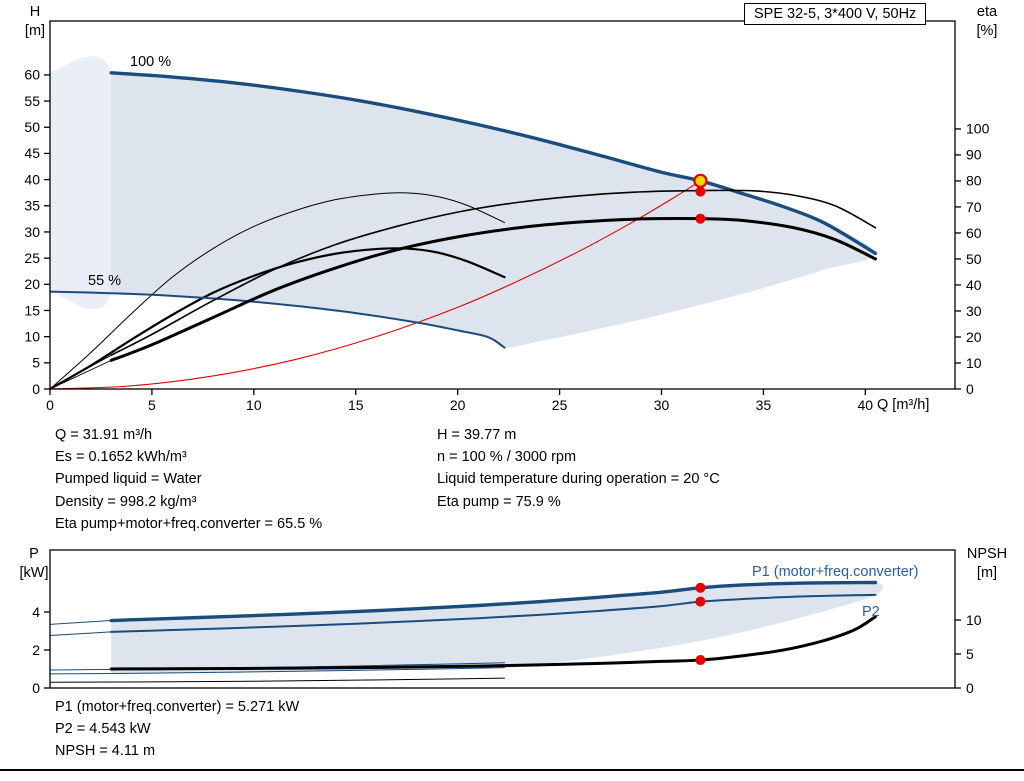 The width and height of the screenshot is (1024, 781). What do you see at coordinates (36, 612) in the screenshot?
I see `y-left-tick-label: 4` at bounding box center [36, 612].